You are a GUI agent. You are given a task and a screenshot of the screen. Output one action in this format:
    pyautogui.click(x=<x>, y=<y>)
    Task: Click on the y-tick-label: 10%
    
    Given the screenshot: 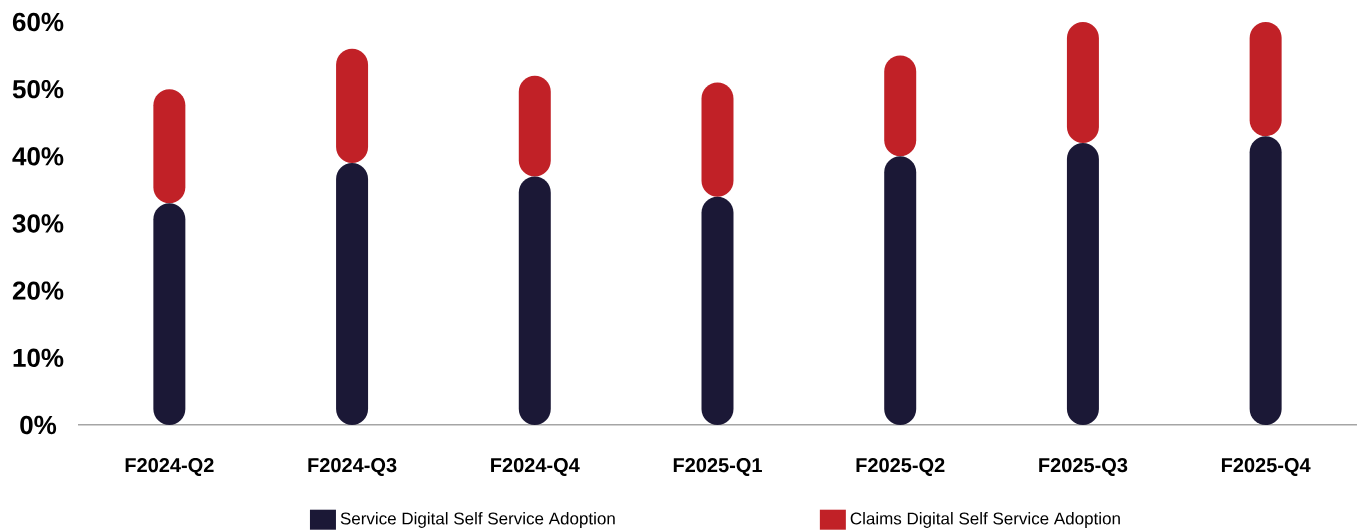 What is the action you would take?
    pyautogui.click(x=38, y=358)
    